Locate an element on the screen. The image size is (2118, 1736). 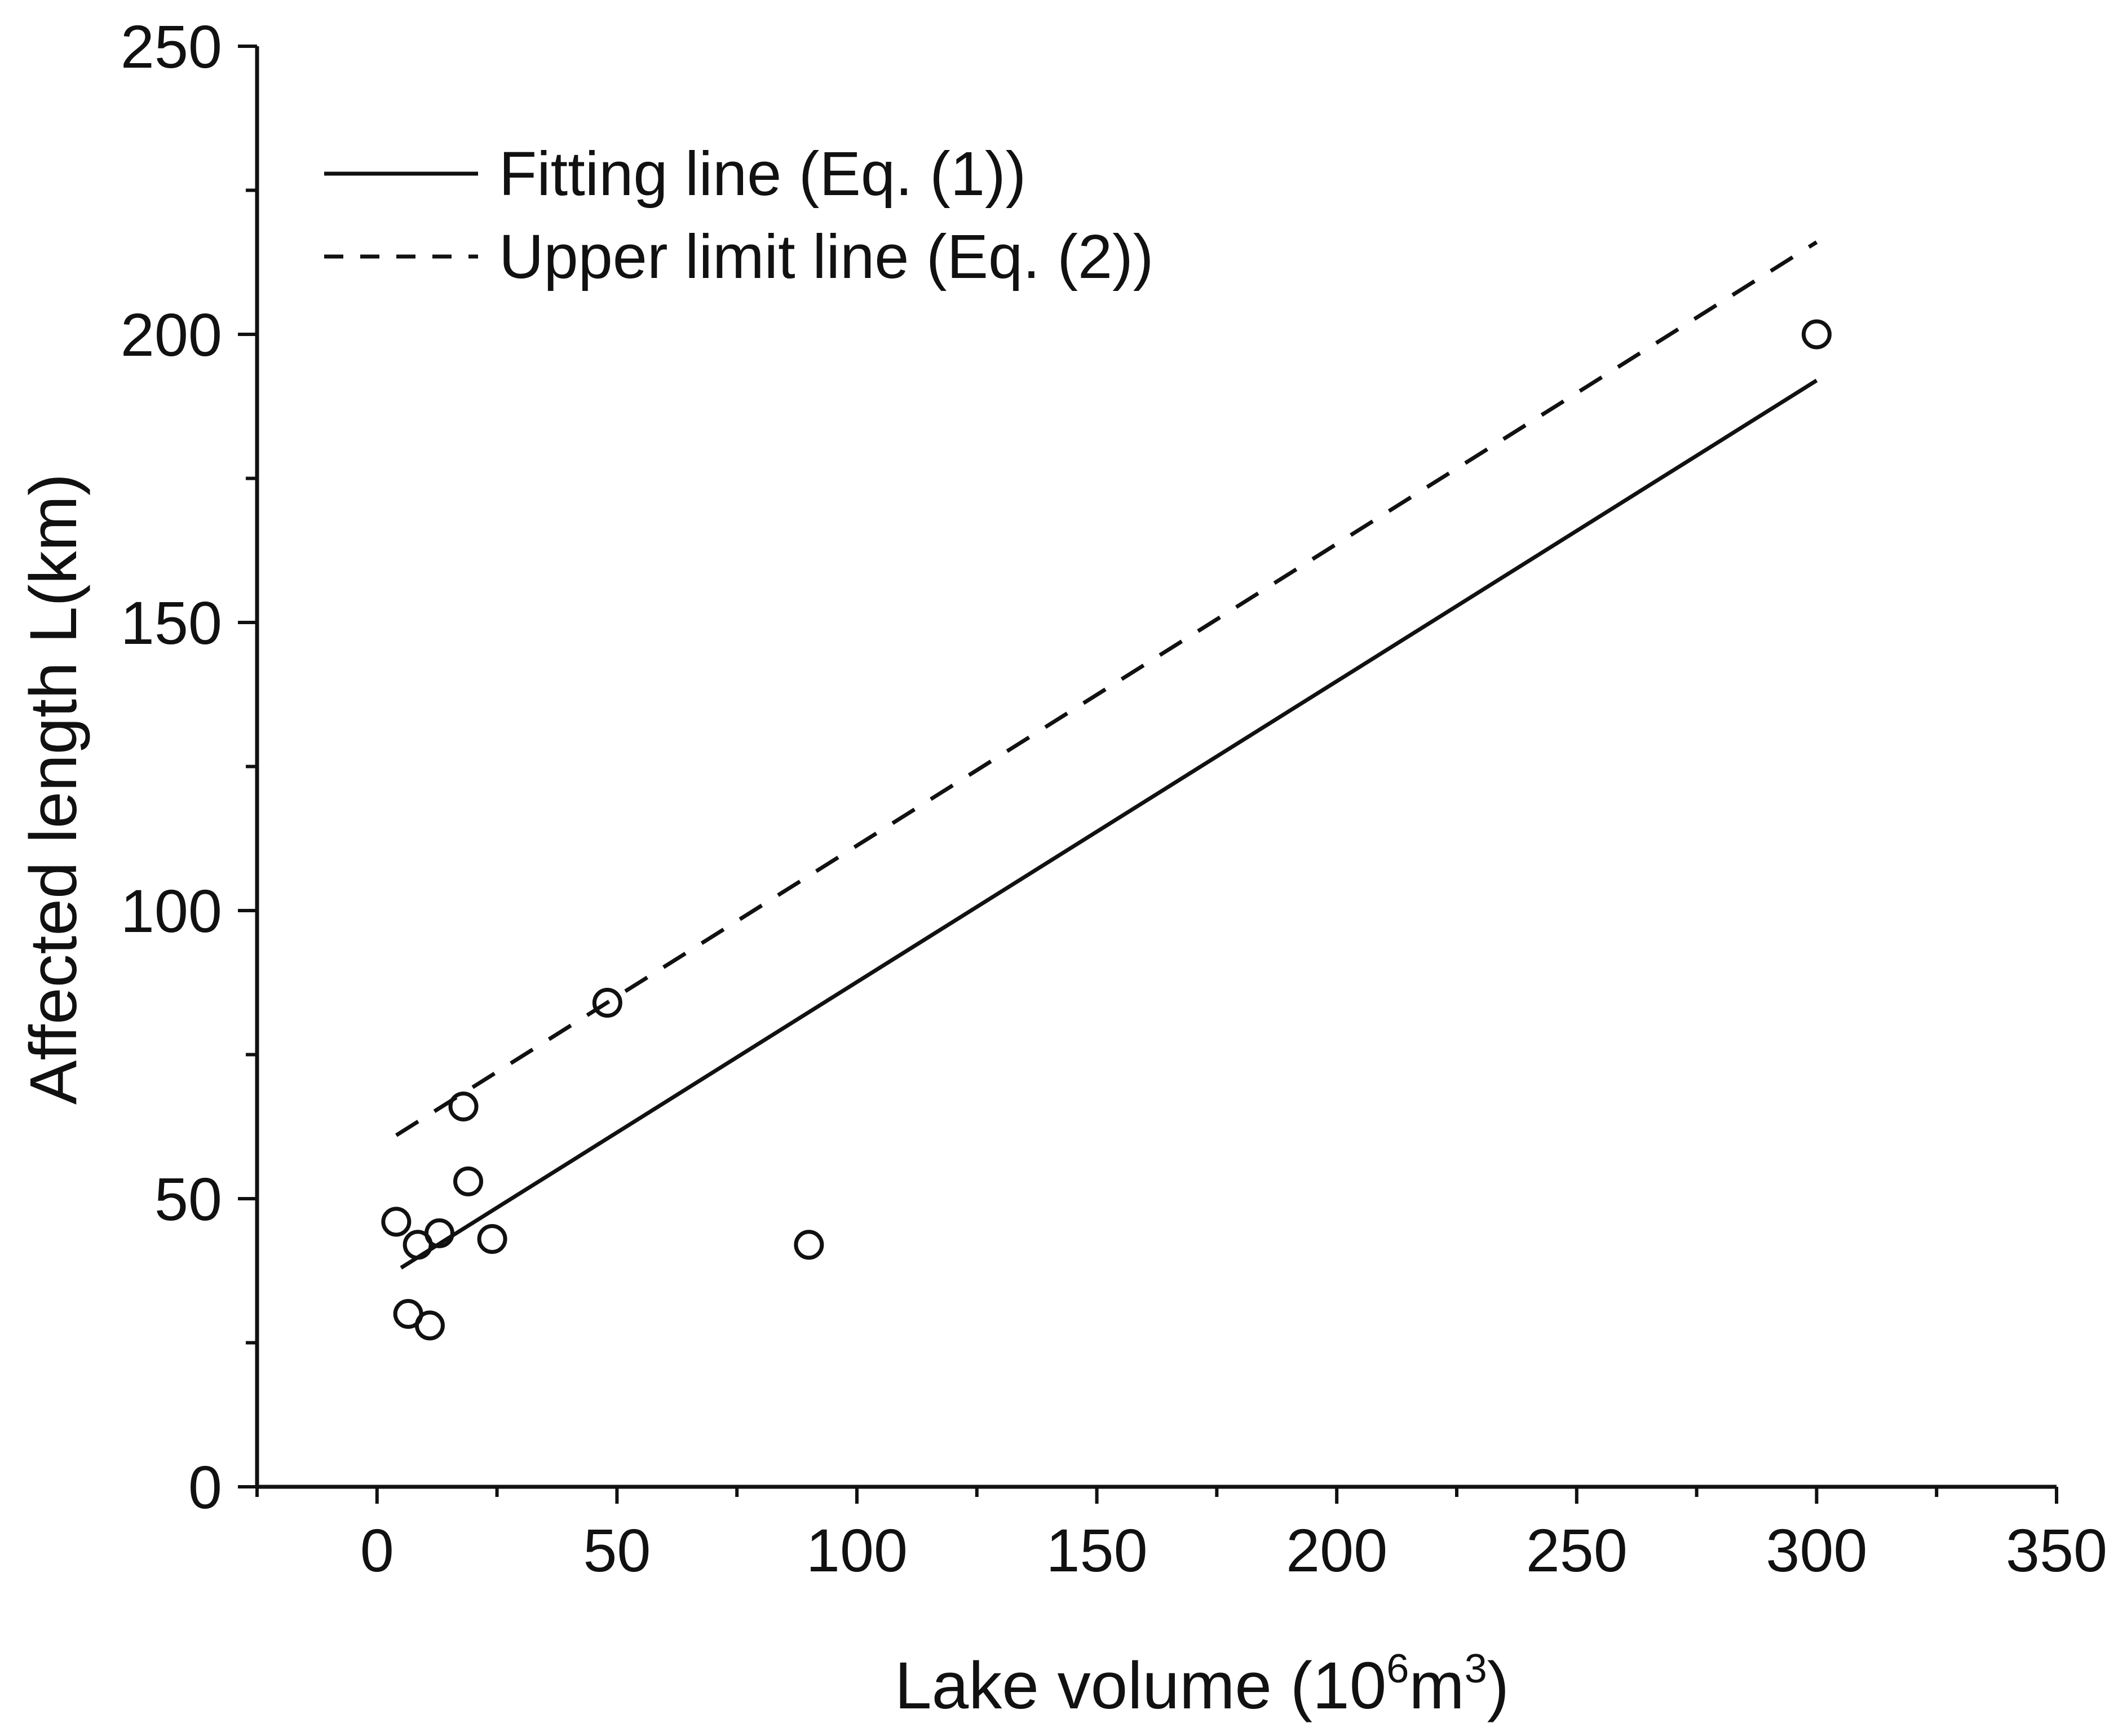
x-tick-label: 150 is located at coordinates (1097, 1550).